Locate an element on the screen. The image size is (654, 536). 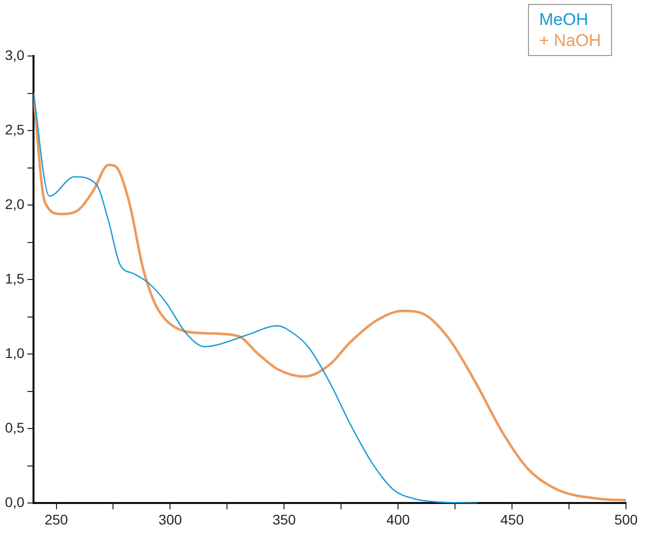
x-tick-label: 250 is located at coordinates (56, 519).